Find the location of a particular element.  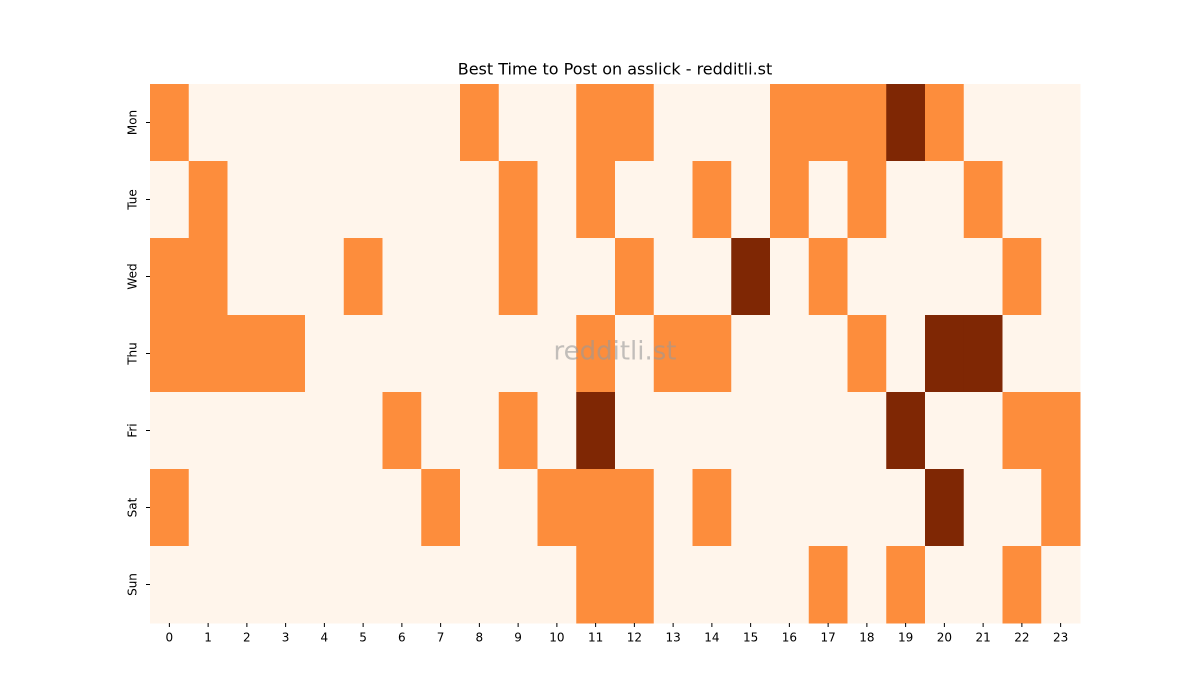

x-tick-label: 23 is located at coordinates (1060, 638).